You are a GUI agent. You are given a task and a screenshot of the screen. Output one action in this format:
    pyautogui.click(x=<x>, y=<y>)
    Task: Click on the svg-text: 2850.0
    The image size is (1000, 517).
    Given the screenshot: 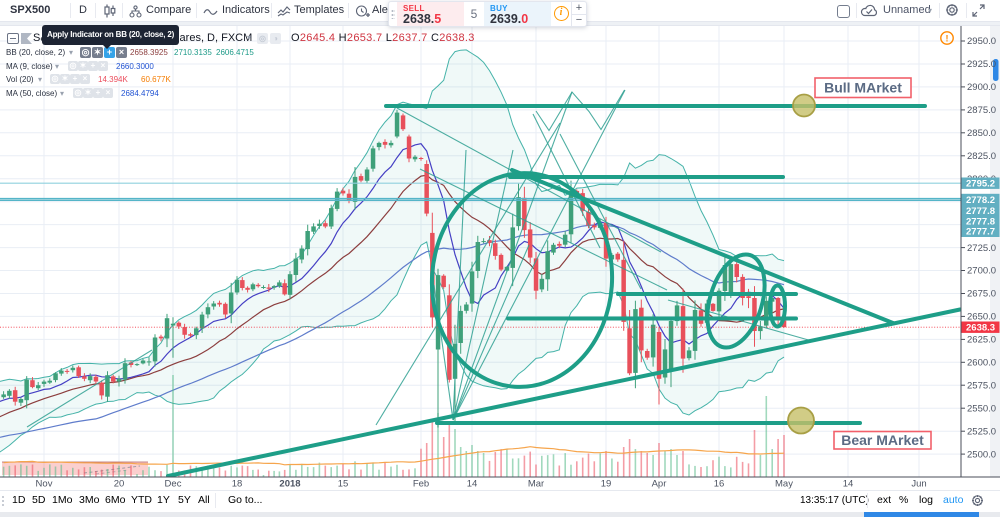 What is the action you would take?
    pyautogui.click(x=981, y=133)
    